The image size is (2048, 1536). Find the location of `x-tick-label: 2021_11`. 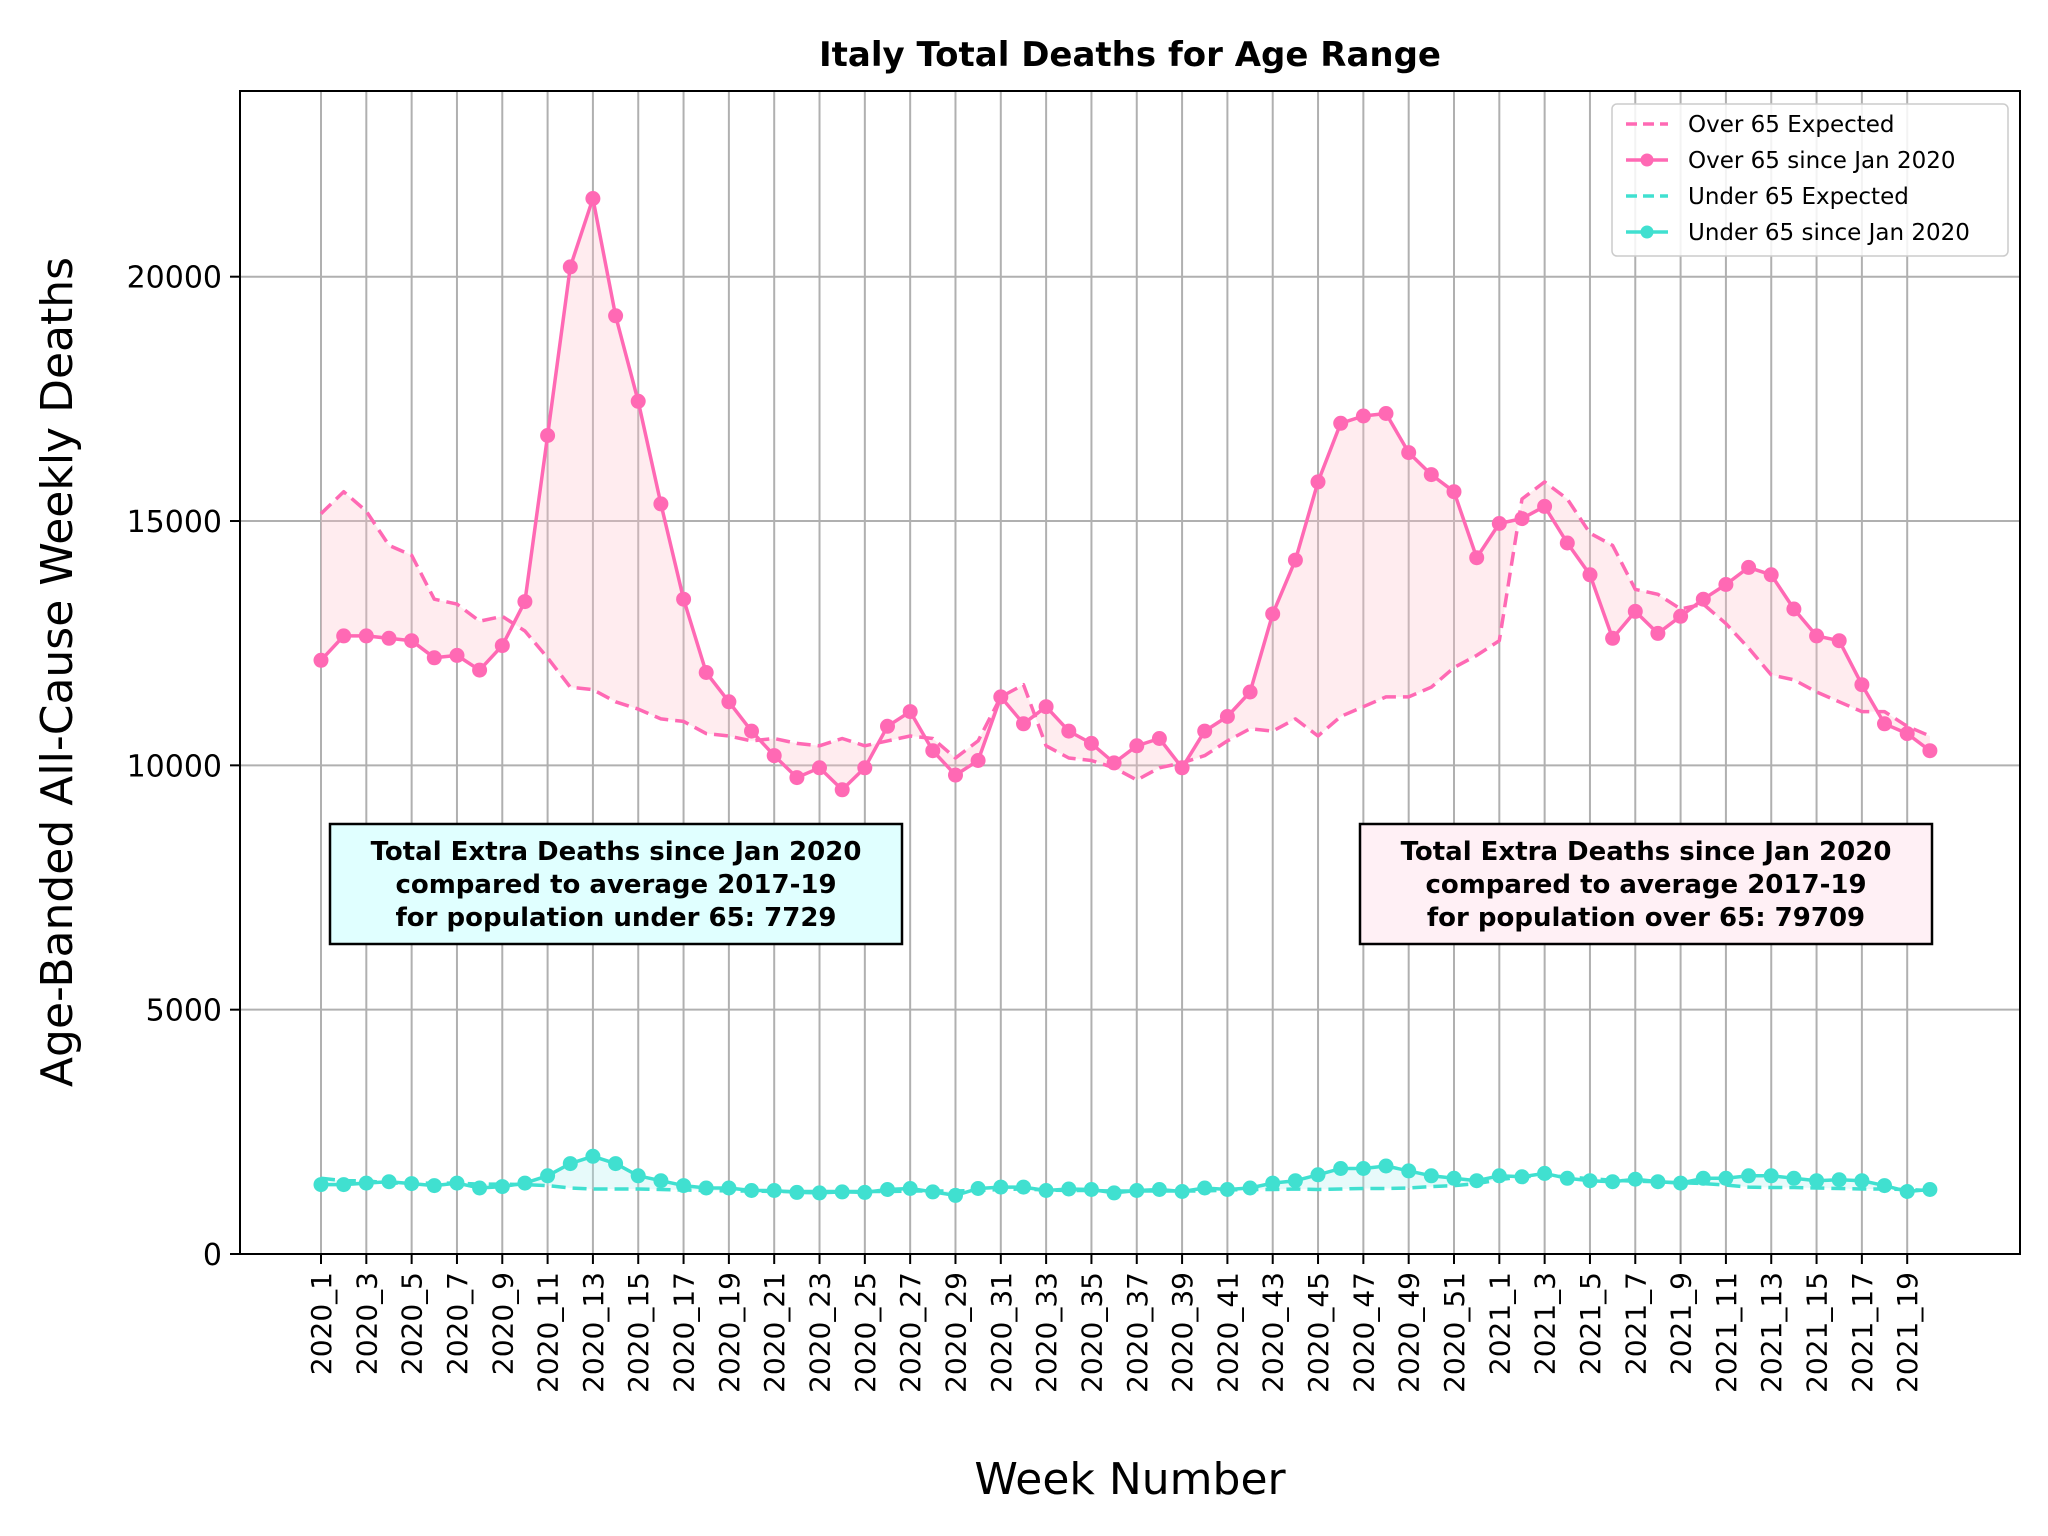

x-tick-label: 2021_11 is located at coordinates (1726, 1332).